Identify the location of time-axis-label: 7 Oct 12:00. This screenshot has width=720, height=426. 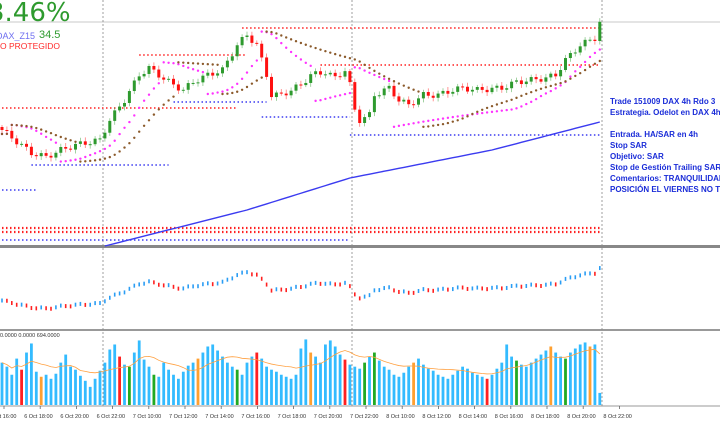
(183, 417).